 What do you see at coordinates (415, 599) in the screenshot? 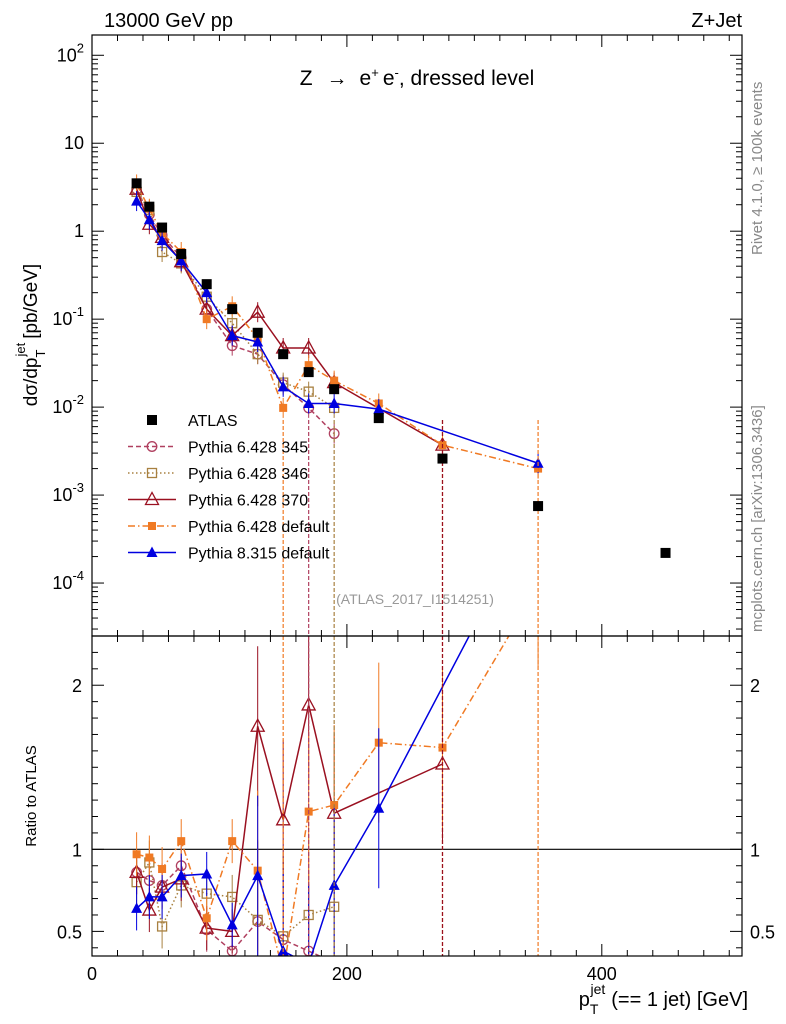
I see `analysis-reference-annotation: (ATLAS_2017_I1514251)` at bounding box center [415, 599].